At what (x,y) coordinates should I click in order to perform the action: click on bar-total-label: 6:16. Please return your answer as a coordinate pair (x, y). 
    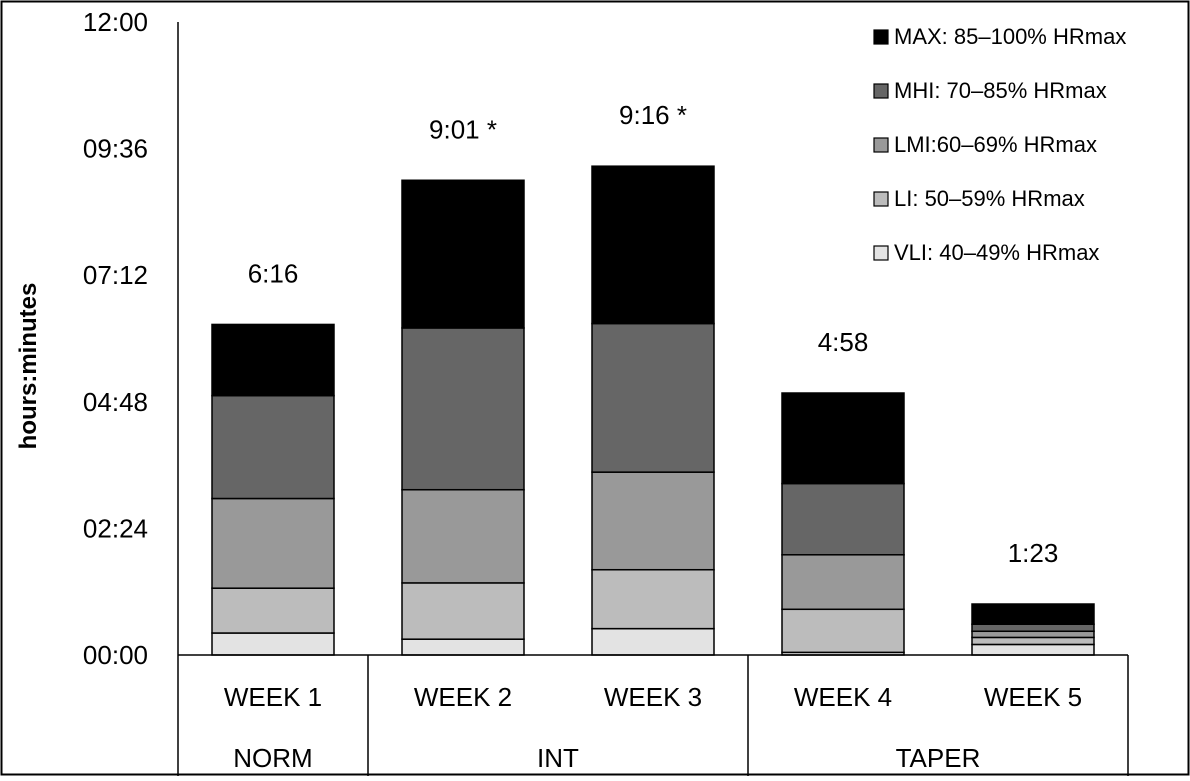
    Looking at the image, I should click on (273, 273).